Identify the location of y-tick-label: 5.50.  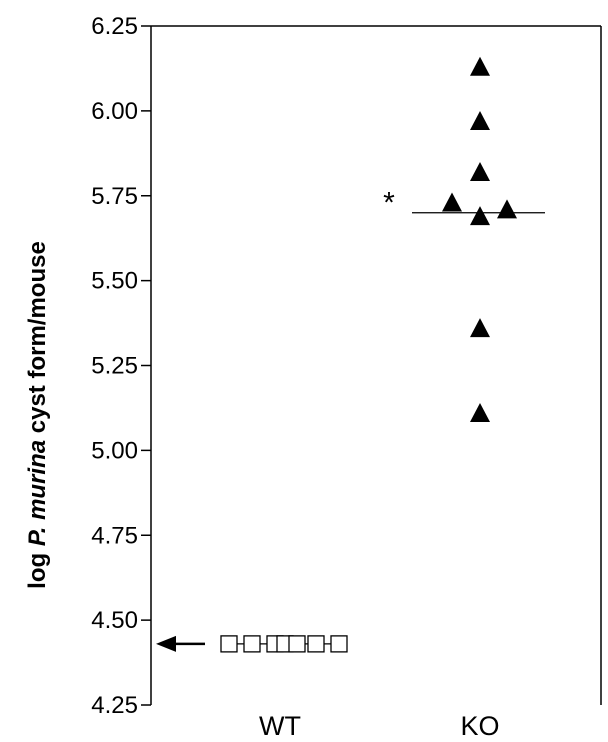
(114, 281).